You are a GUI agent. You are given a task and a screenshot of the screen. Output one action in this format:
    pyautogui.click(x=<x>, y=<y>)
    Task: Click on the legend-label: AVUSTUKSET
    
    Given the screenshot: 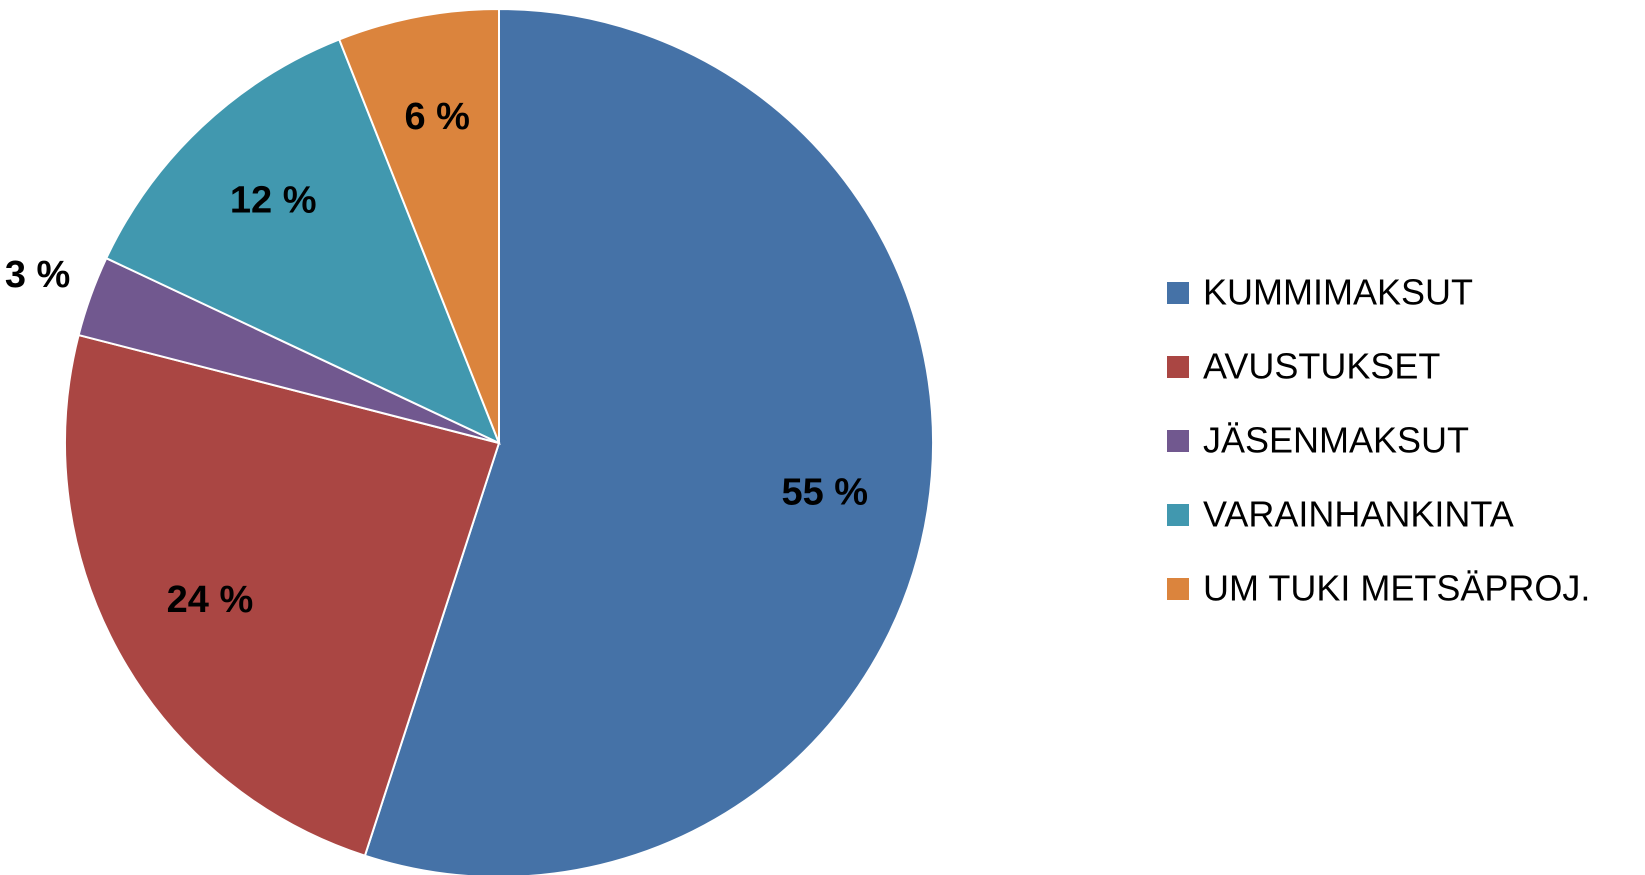 What is the action you would take?
    pyautogui.click(x=1321, y=366)
    